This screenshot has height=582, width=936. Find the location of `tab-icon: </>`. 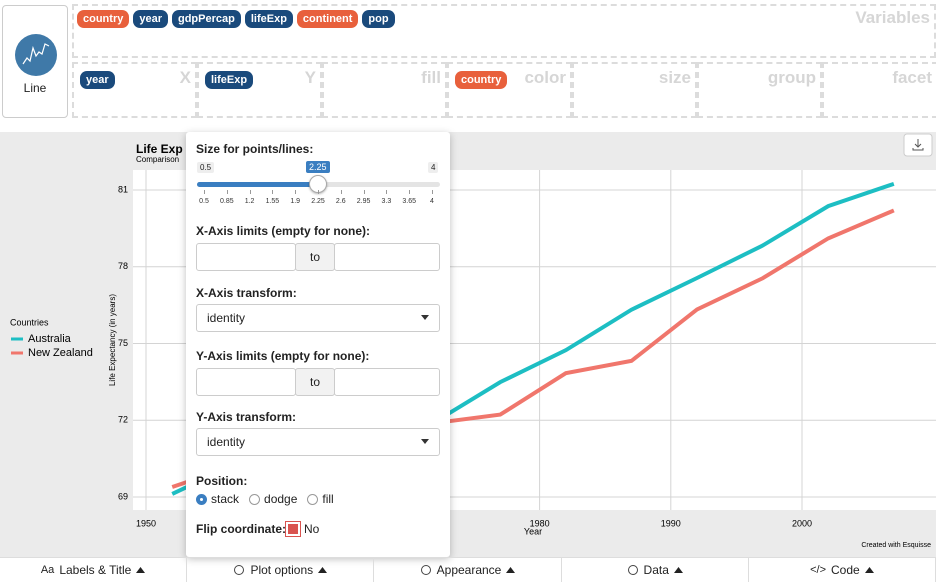

tab-icon: </> is located at coordinates (818, 570).